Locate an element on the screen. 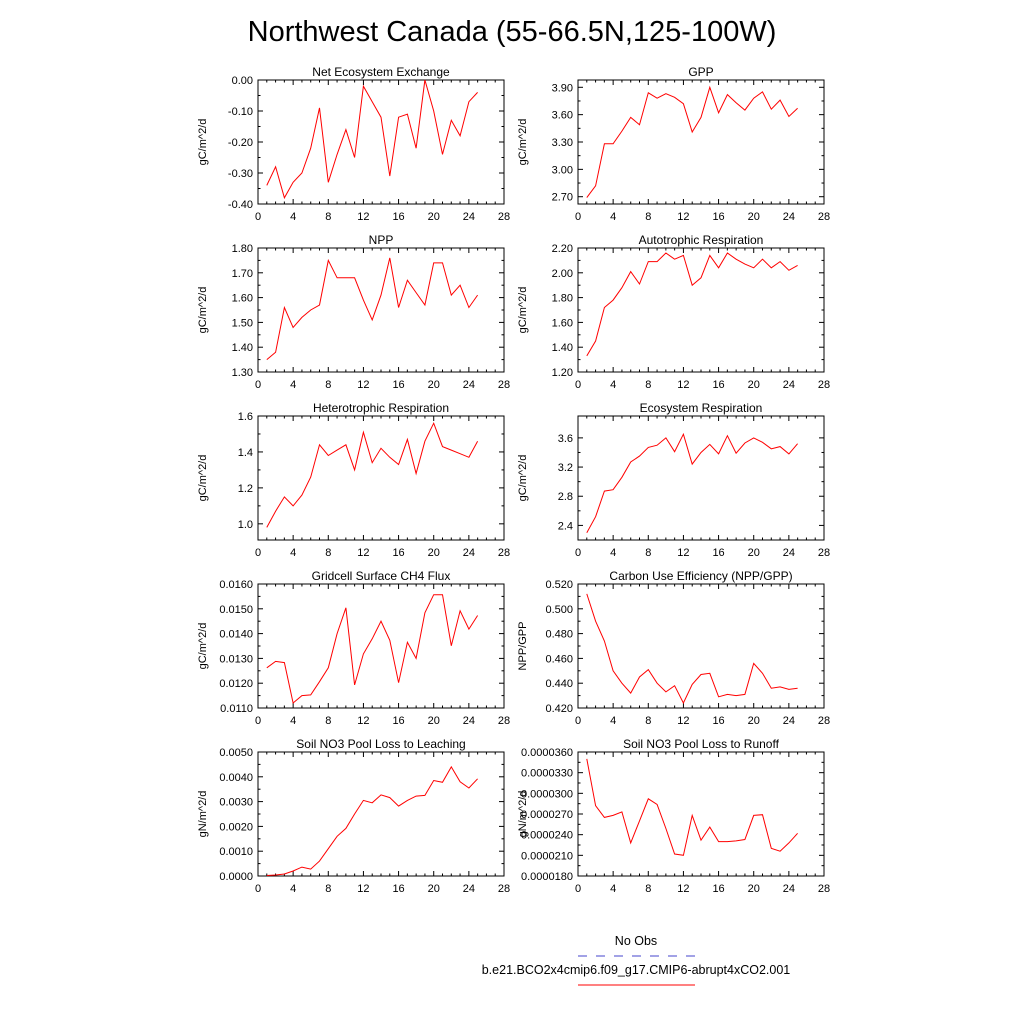 This screenshot has height=1024, width=1024. y-tick-label: 2.4 is located at coordinates (565, 526).